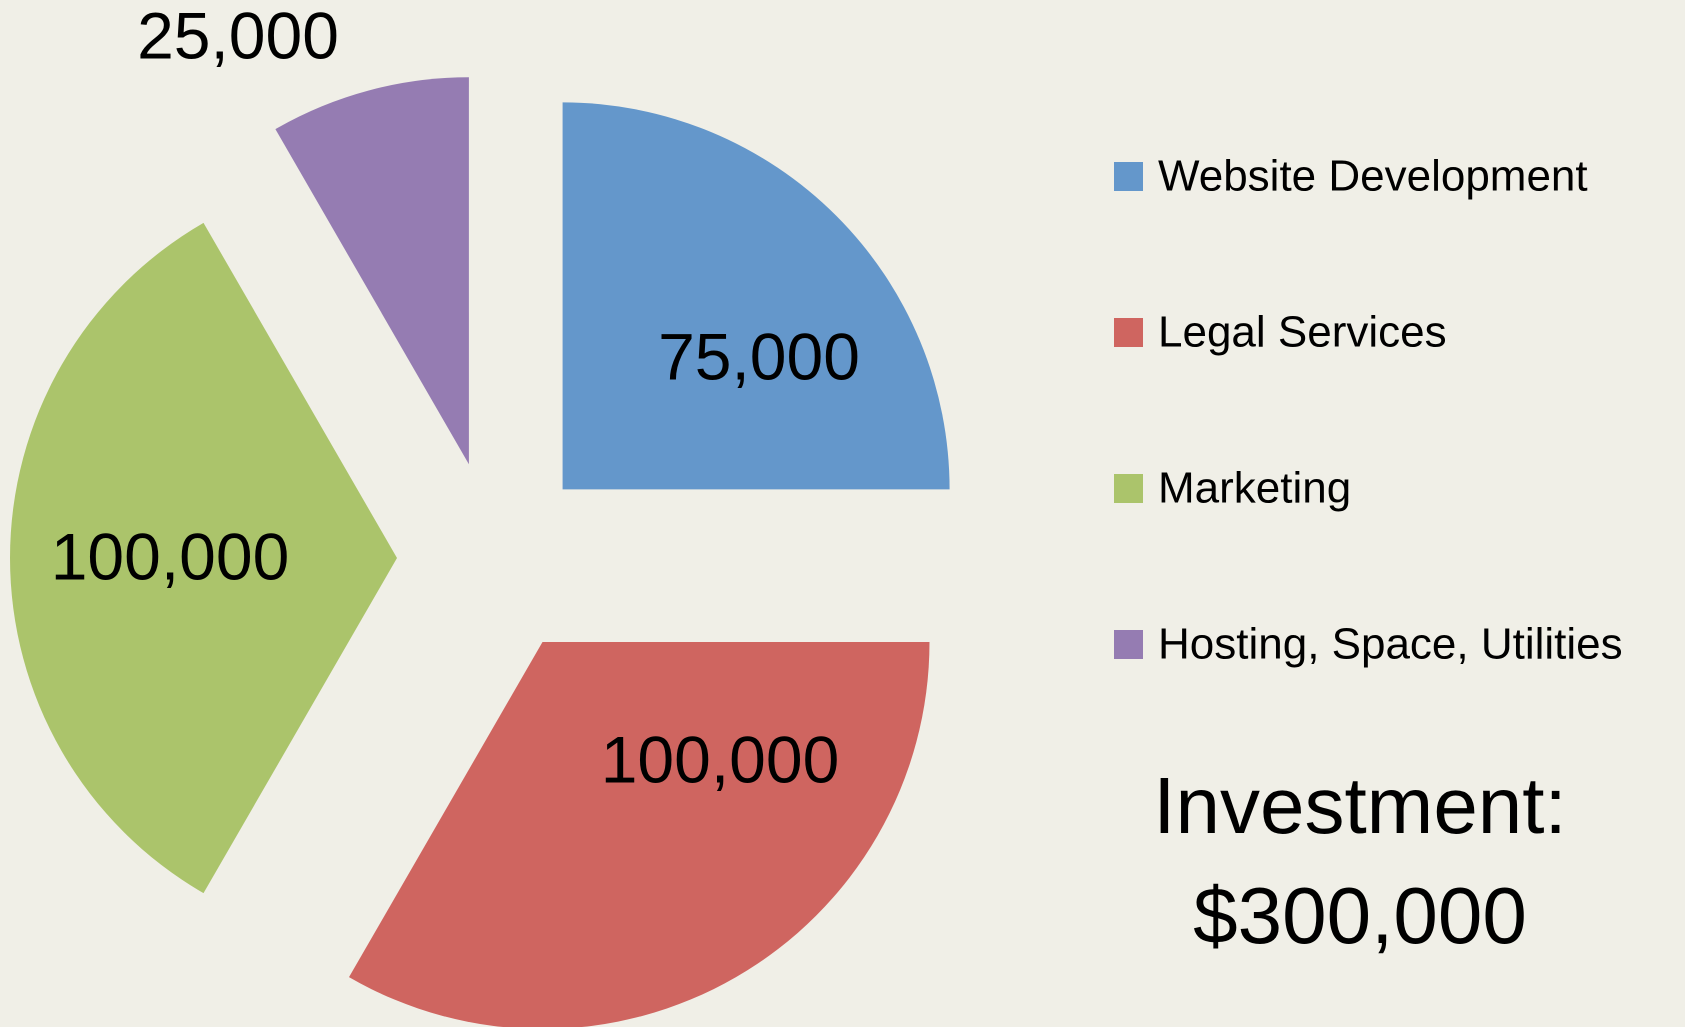 This screenshot has height=1027, width=1685. I want to click on data-label: 25,000, so click(238, 36).